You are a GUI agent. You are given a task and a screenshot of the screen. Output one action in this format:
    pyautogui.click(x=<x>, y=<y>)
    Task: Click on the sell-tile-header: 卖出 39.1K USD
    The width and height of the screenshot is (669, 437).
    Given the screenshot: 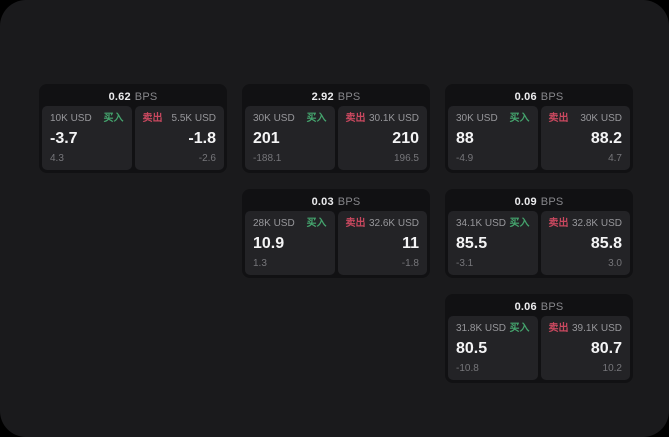 What is the action you would take?
    pyautogui.click(x=586, y=329)
    